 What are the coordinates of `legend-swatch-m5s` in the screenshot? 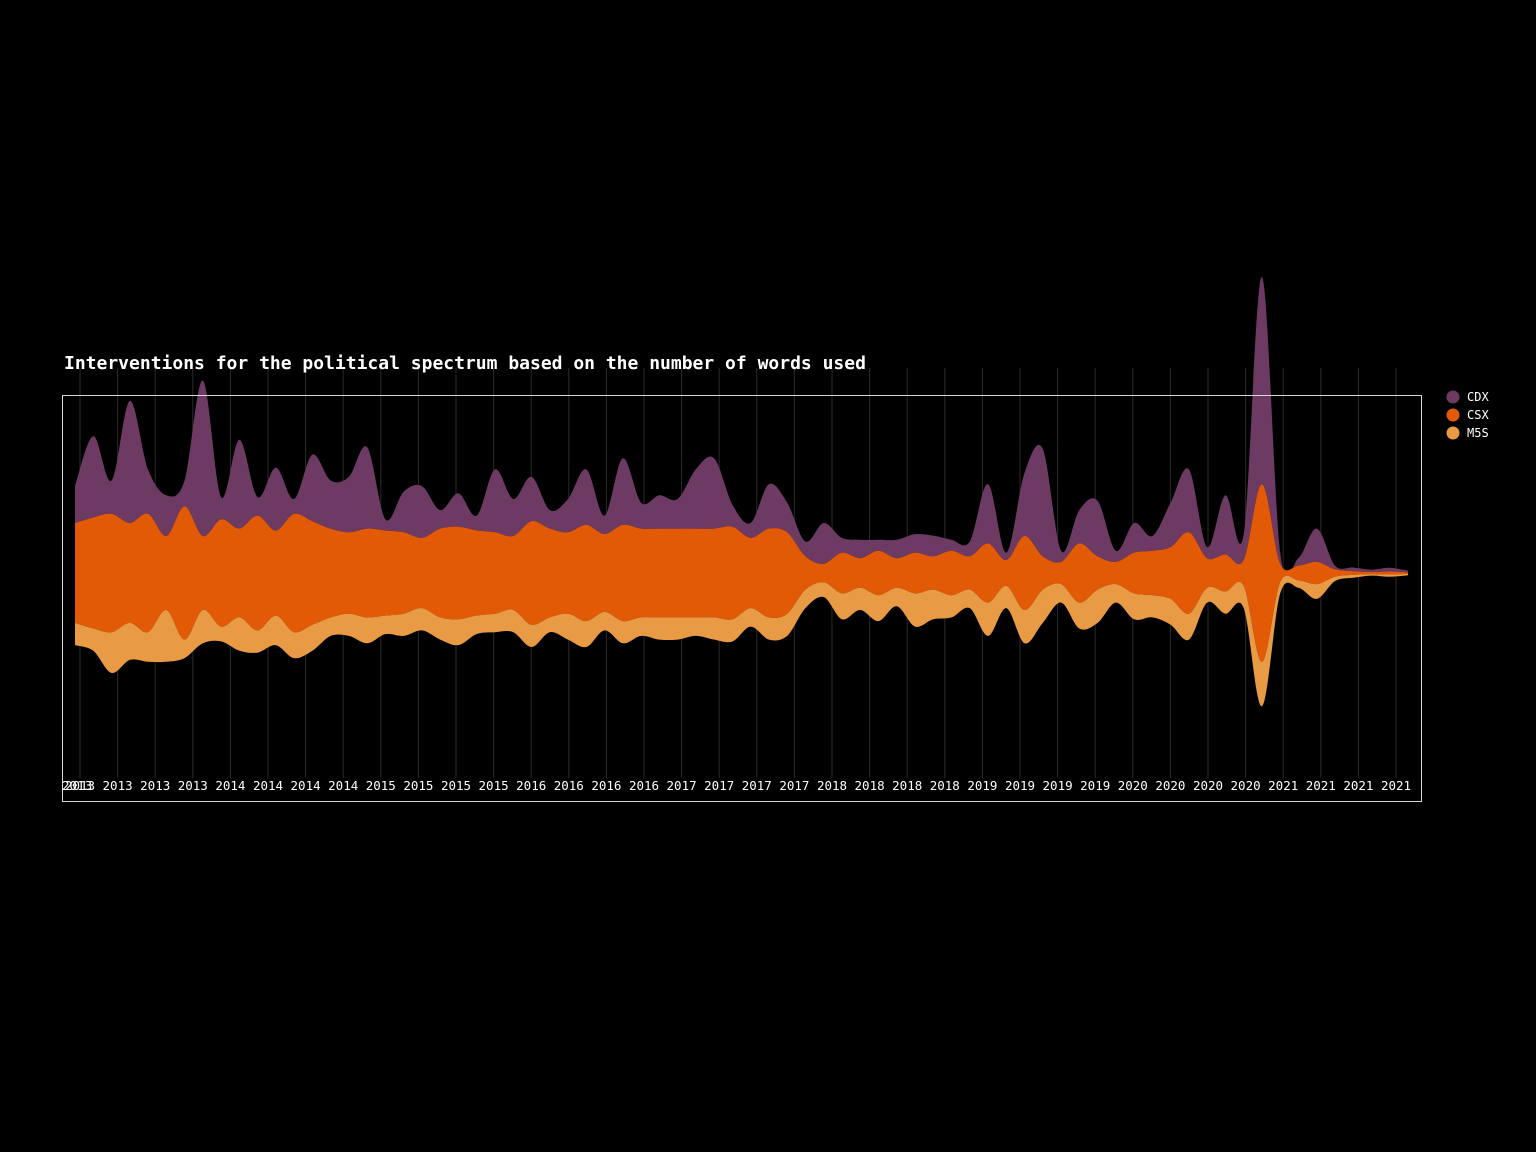 It's located at (1453, 433).